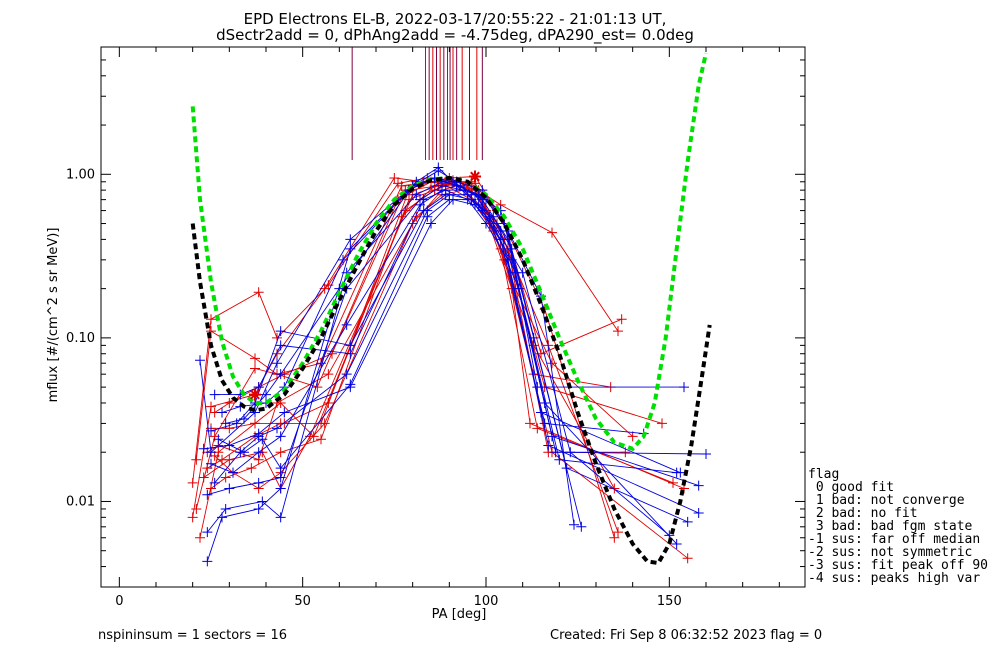  Describe the element at coordinates (302, 601) in the screenshot. I see `x-tick-label: 50` at that location.